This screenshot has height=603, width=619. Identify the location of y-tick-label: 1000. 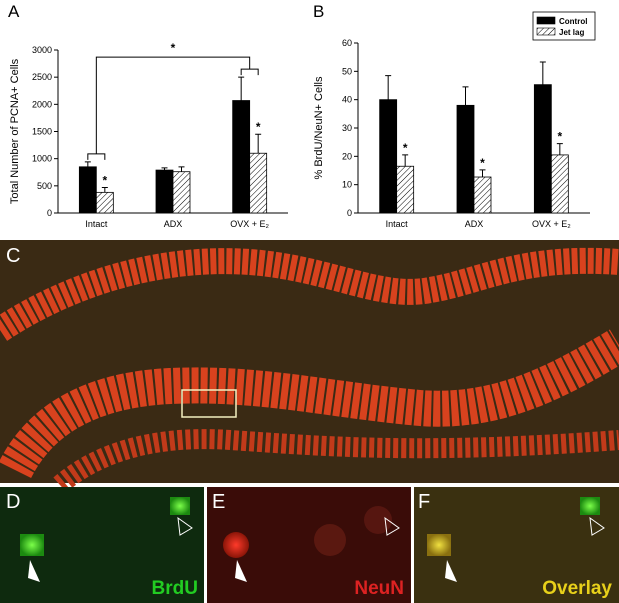
(42, 159).